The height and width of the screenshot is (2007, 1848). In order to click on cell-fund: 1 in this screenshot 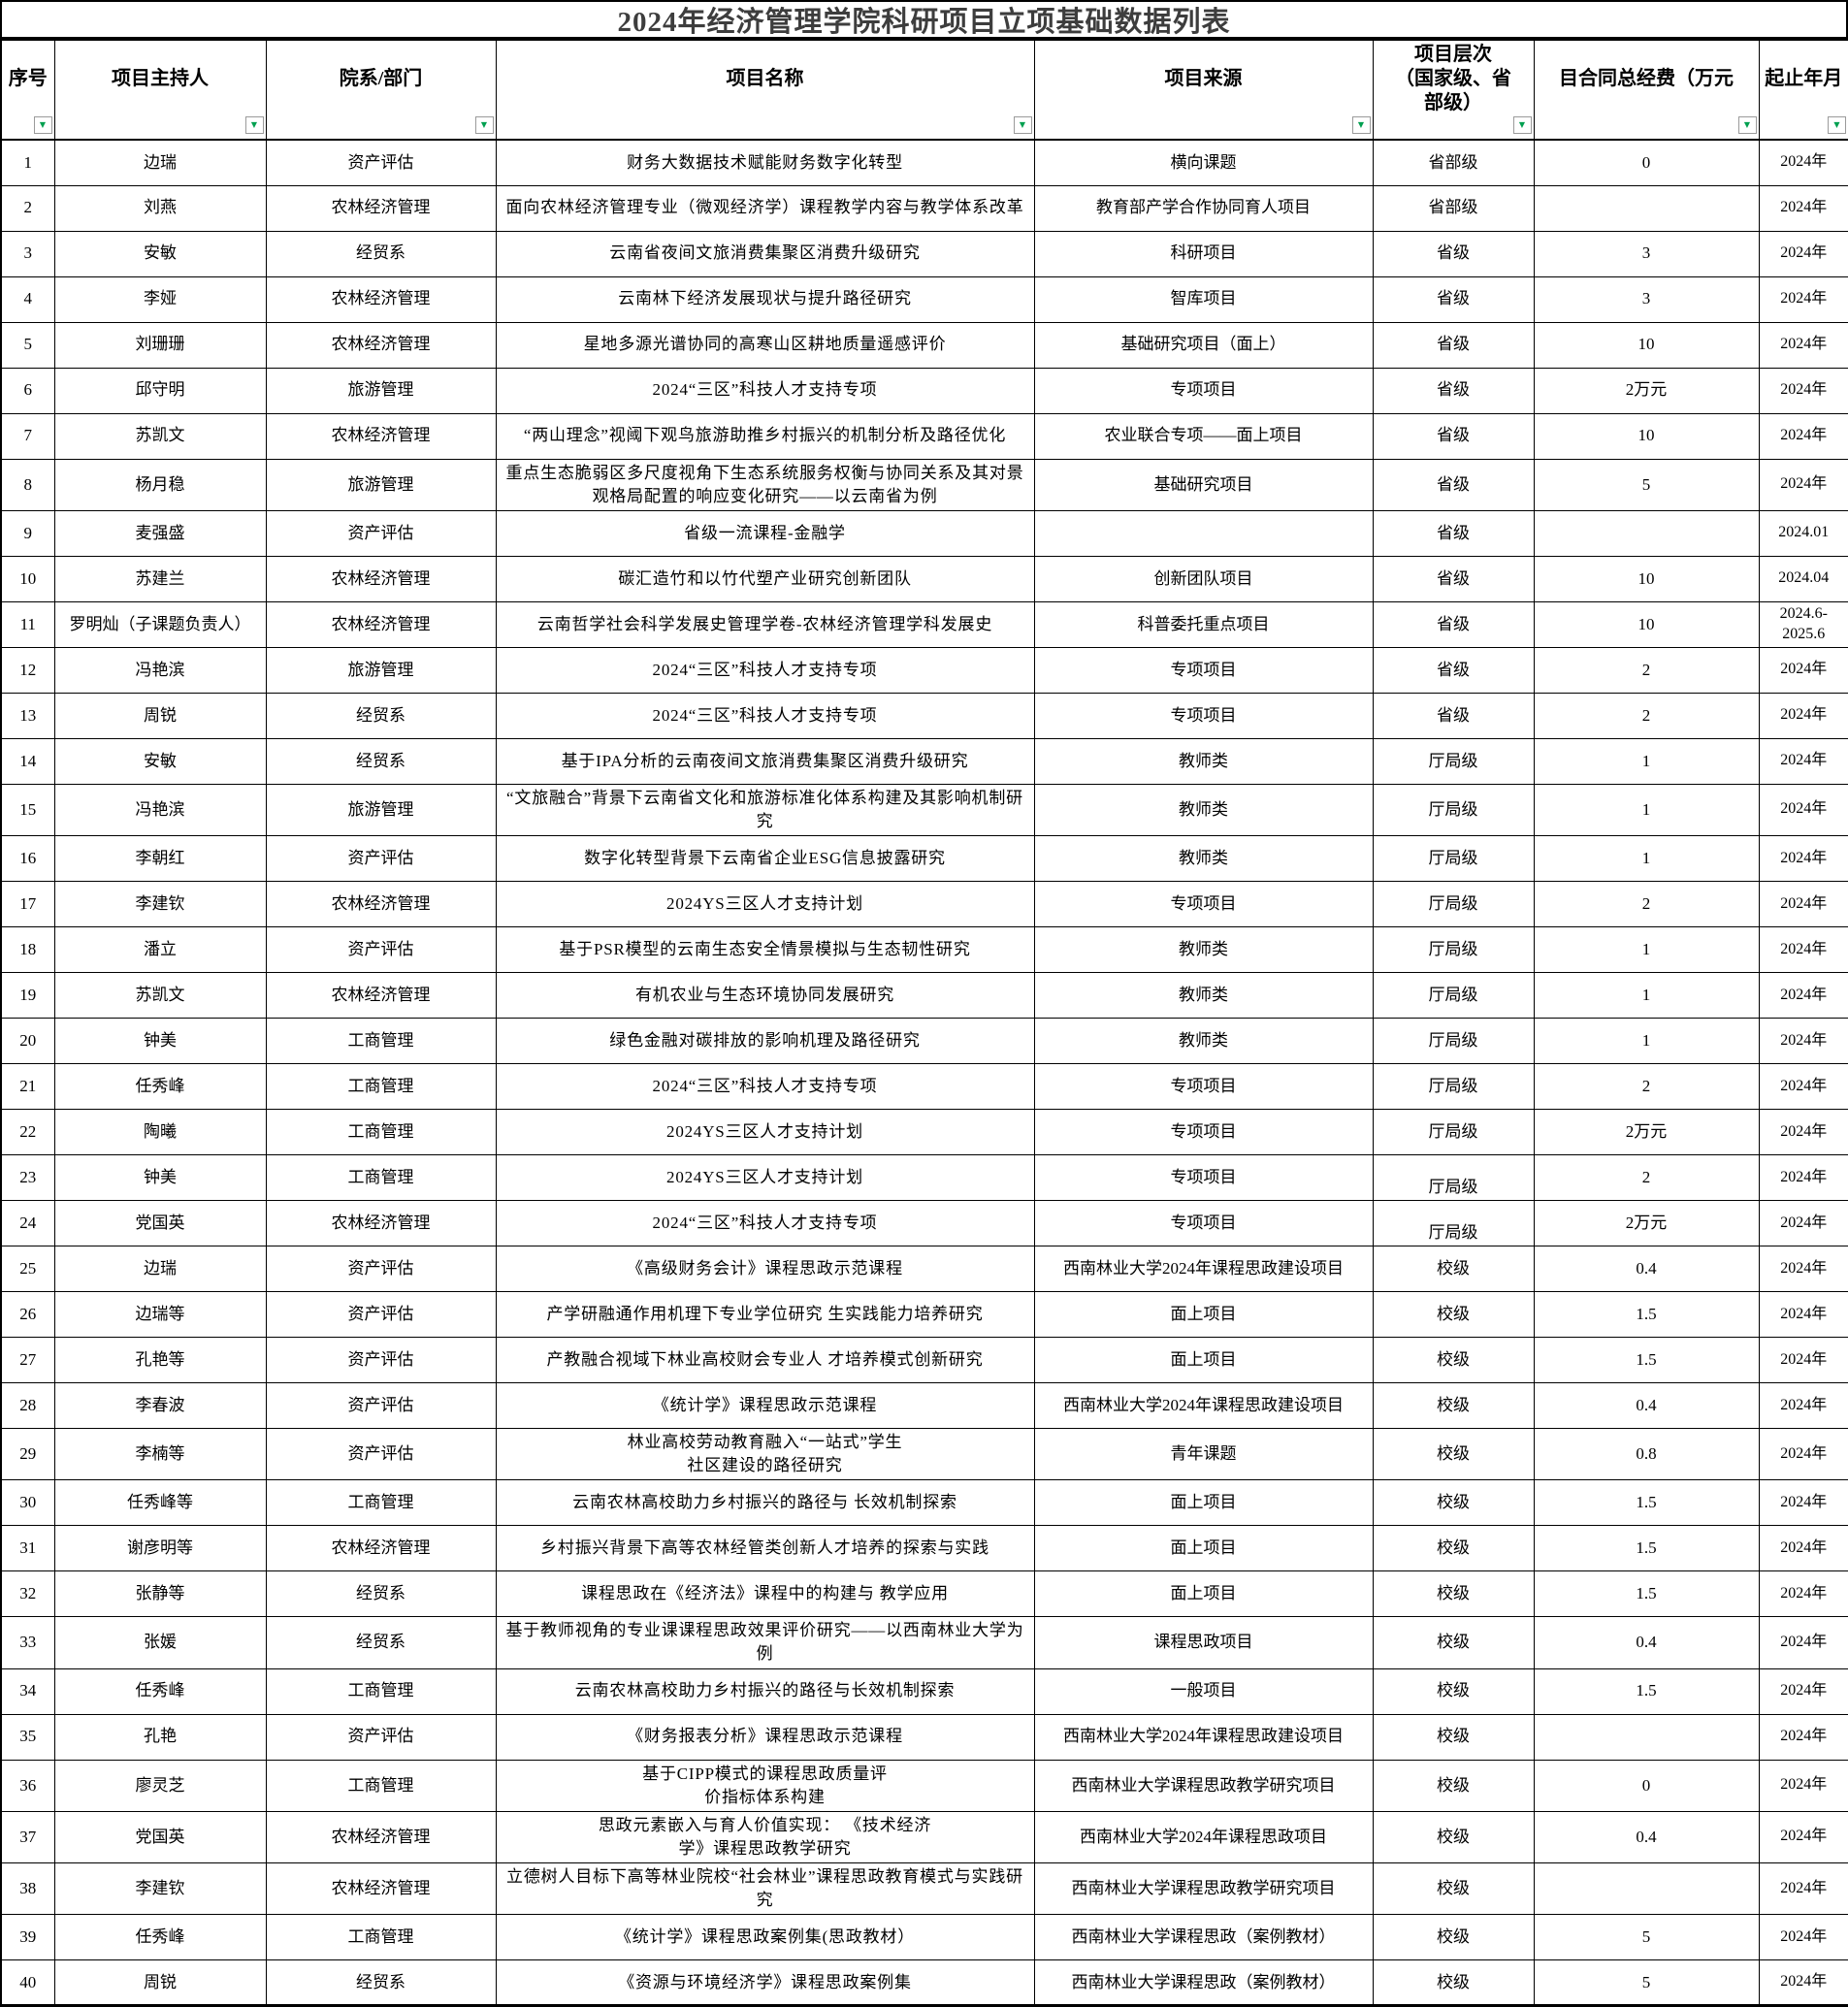, I will do `click(1646, 761)`.